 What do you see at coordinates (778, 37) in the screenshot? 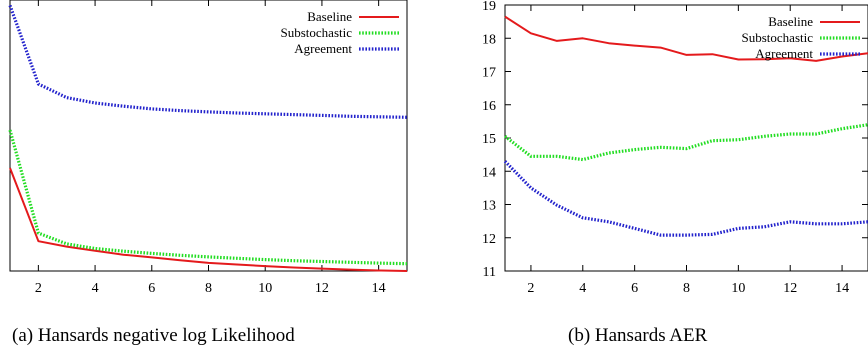
I see `legend-label-substochastic-b: Substochastic` at bounding box center [778, 37].